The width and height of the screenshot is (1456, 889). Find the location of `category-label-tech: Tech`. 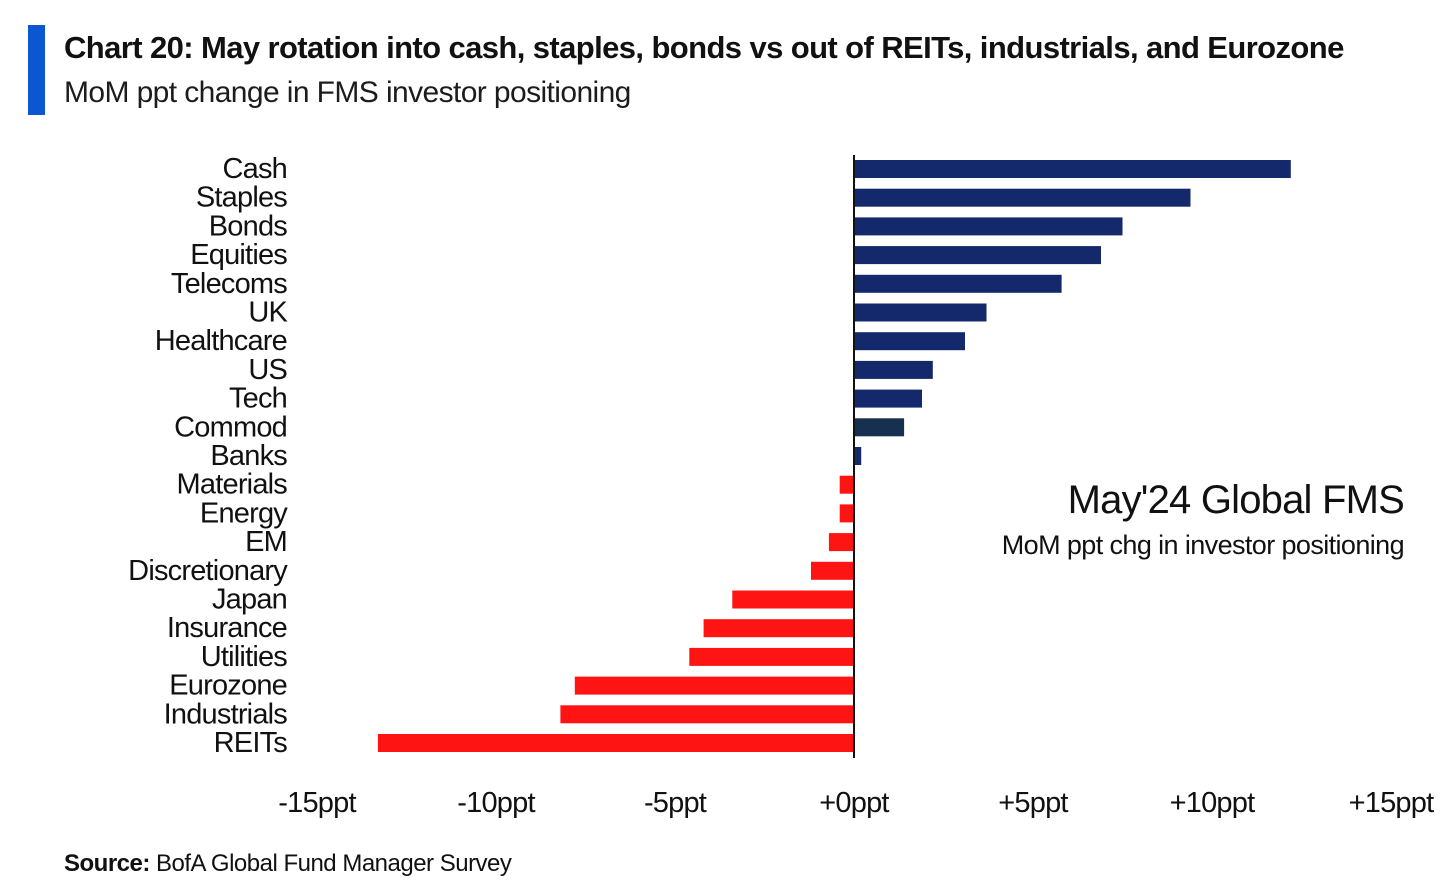

category-label-tech: Tech is located at coordinates (258, 399).